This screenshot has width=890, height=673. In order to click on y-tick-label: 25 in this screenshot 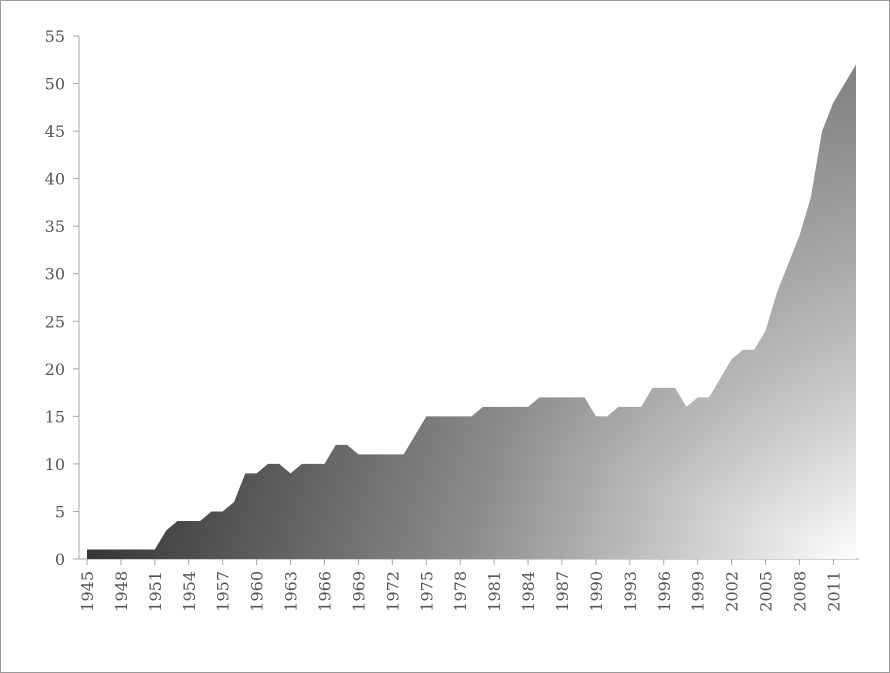, I will do `click(55, 321)`.